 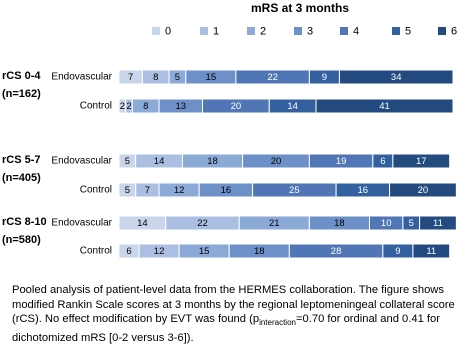 I want to click on value-label: 25, so click(x=294, y=190).